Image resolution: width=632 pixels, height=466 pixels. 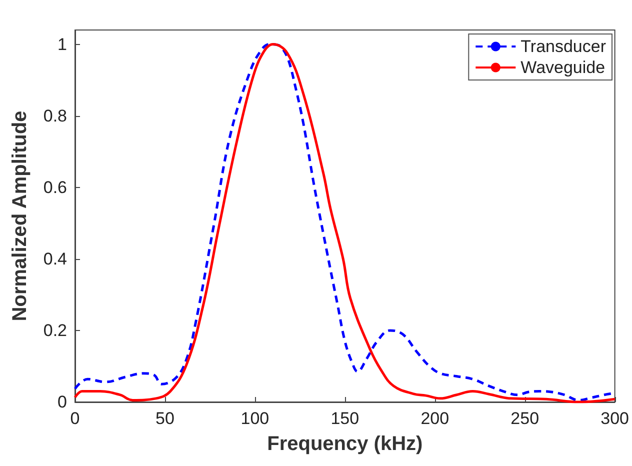 What do you see at coordinates (255, 418) in the screenshot?
I see `x-tick-label: 100` at bounding box center [255, 418].